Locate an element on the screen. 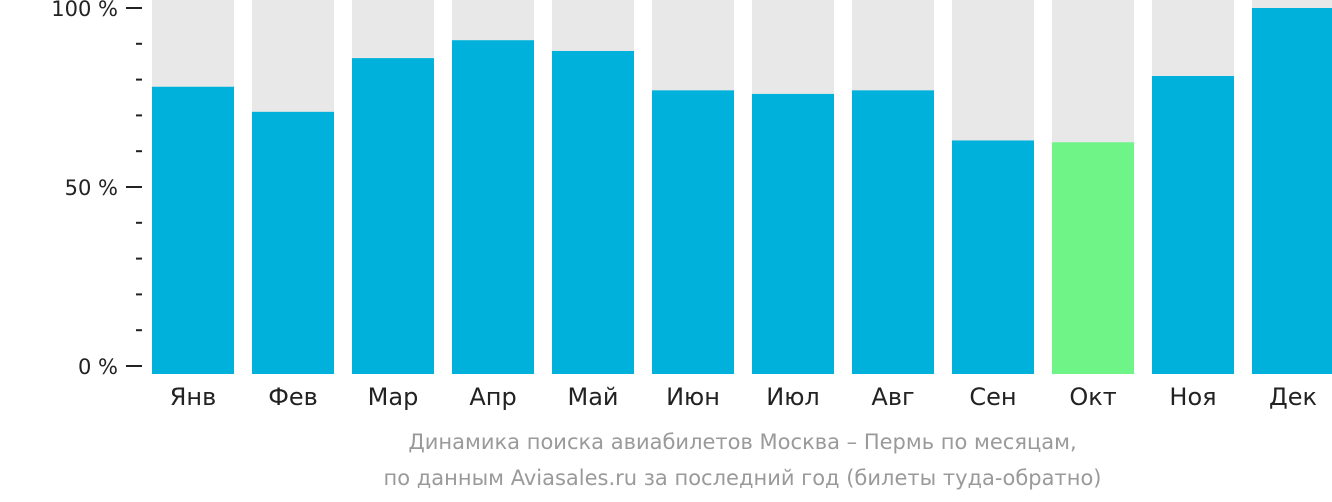 This screenshot has width=1332, height=502. x-tick-label-7: Июл is located at coordinates (793, 397).